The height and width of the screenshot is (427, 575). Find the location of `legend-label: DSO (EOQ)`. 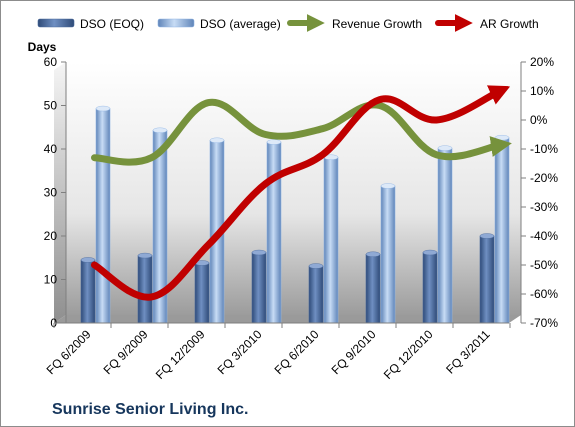

legend-label: DSO (EOQ) is located at coordinates (112, 24).